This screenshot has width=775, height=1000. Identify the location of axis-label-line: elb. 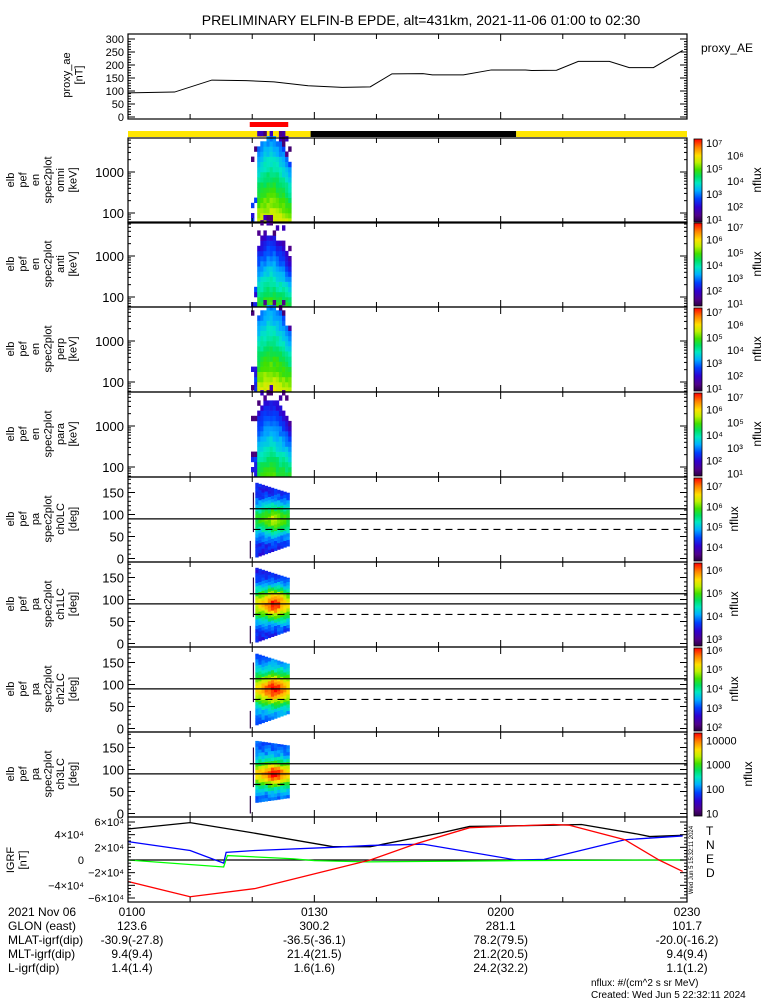
(11, 519).